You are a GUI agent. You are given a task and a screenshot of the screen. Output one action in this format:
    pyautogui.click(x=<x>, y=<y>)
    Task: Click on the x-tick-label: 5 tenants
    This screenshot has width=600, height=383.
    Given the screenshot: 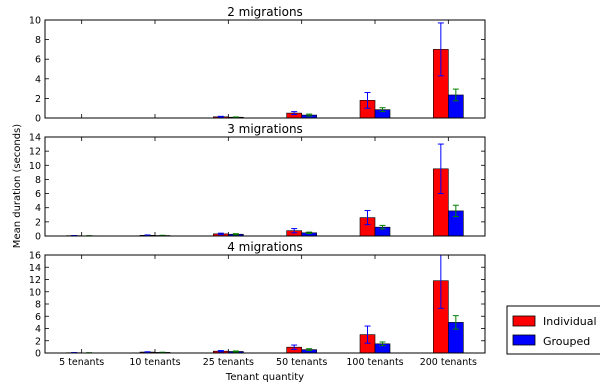 What is the action you would take?
    pyautogui.click(x=81, y=362)
    